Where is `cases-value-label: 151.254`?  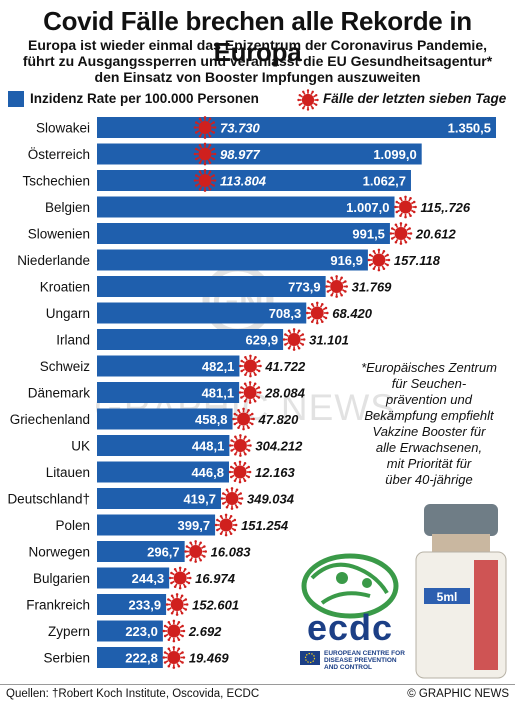 cases-value-label: 151.254 is located at coordinates (265, 525).